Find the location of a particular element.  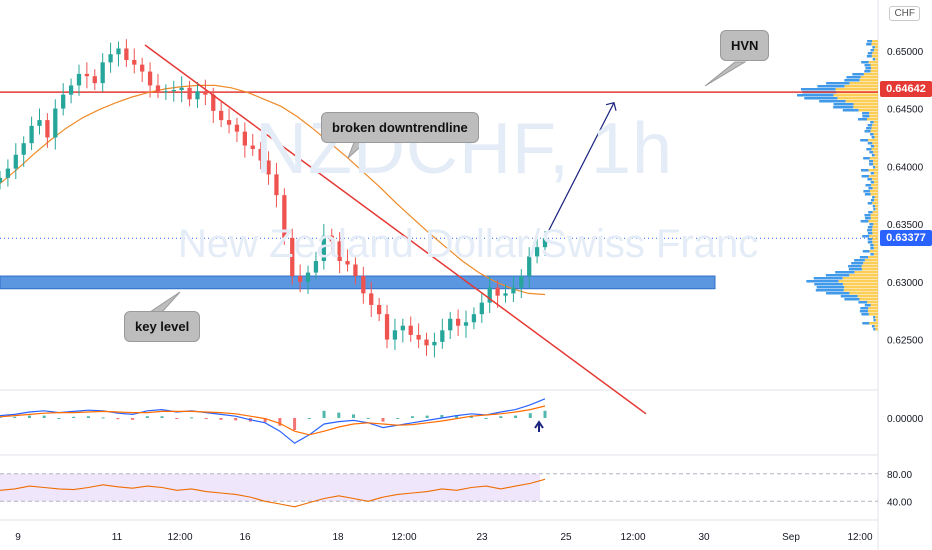

time-tick-label: 11 is located at coordinates (117, 537).